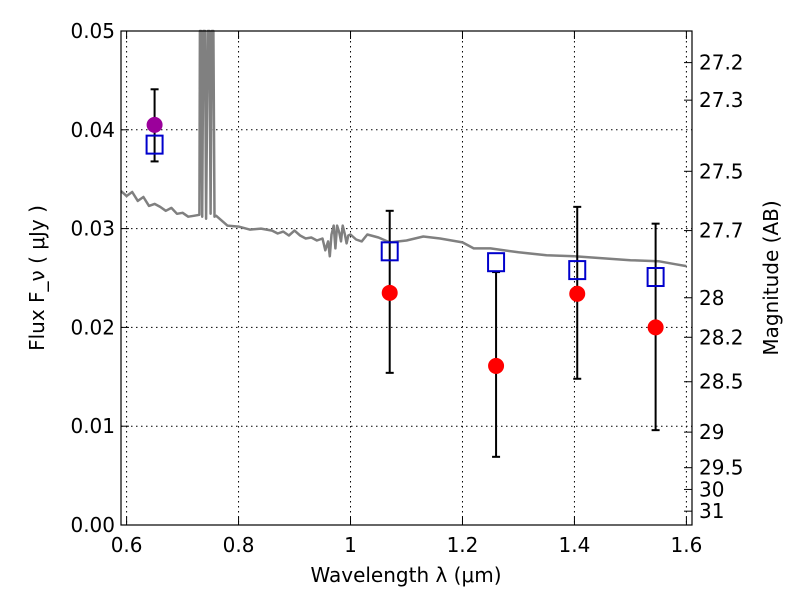 Image resolution: width=800 pixels, height=600 pixels. Describe the element at coordinates (721, 337) in the screenshot. I see `y2-tick-label: 28.2` at that location.